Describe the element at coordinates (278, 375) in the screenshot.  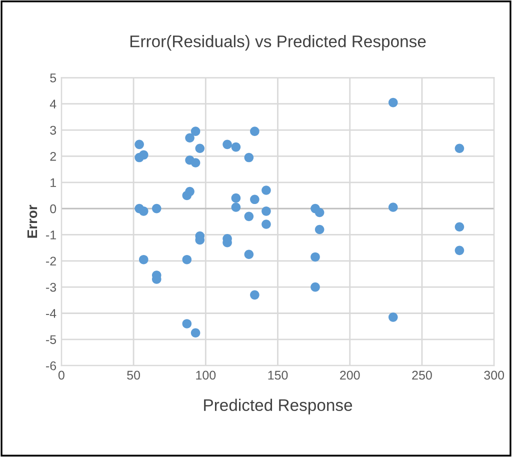
I see `x-tick-label: 150` at that location.